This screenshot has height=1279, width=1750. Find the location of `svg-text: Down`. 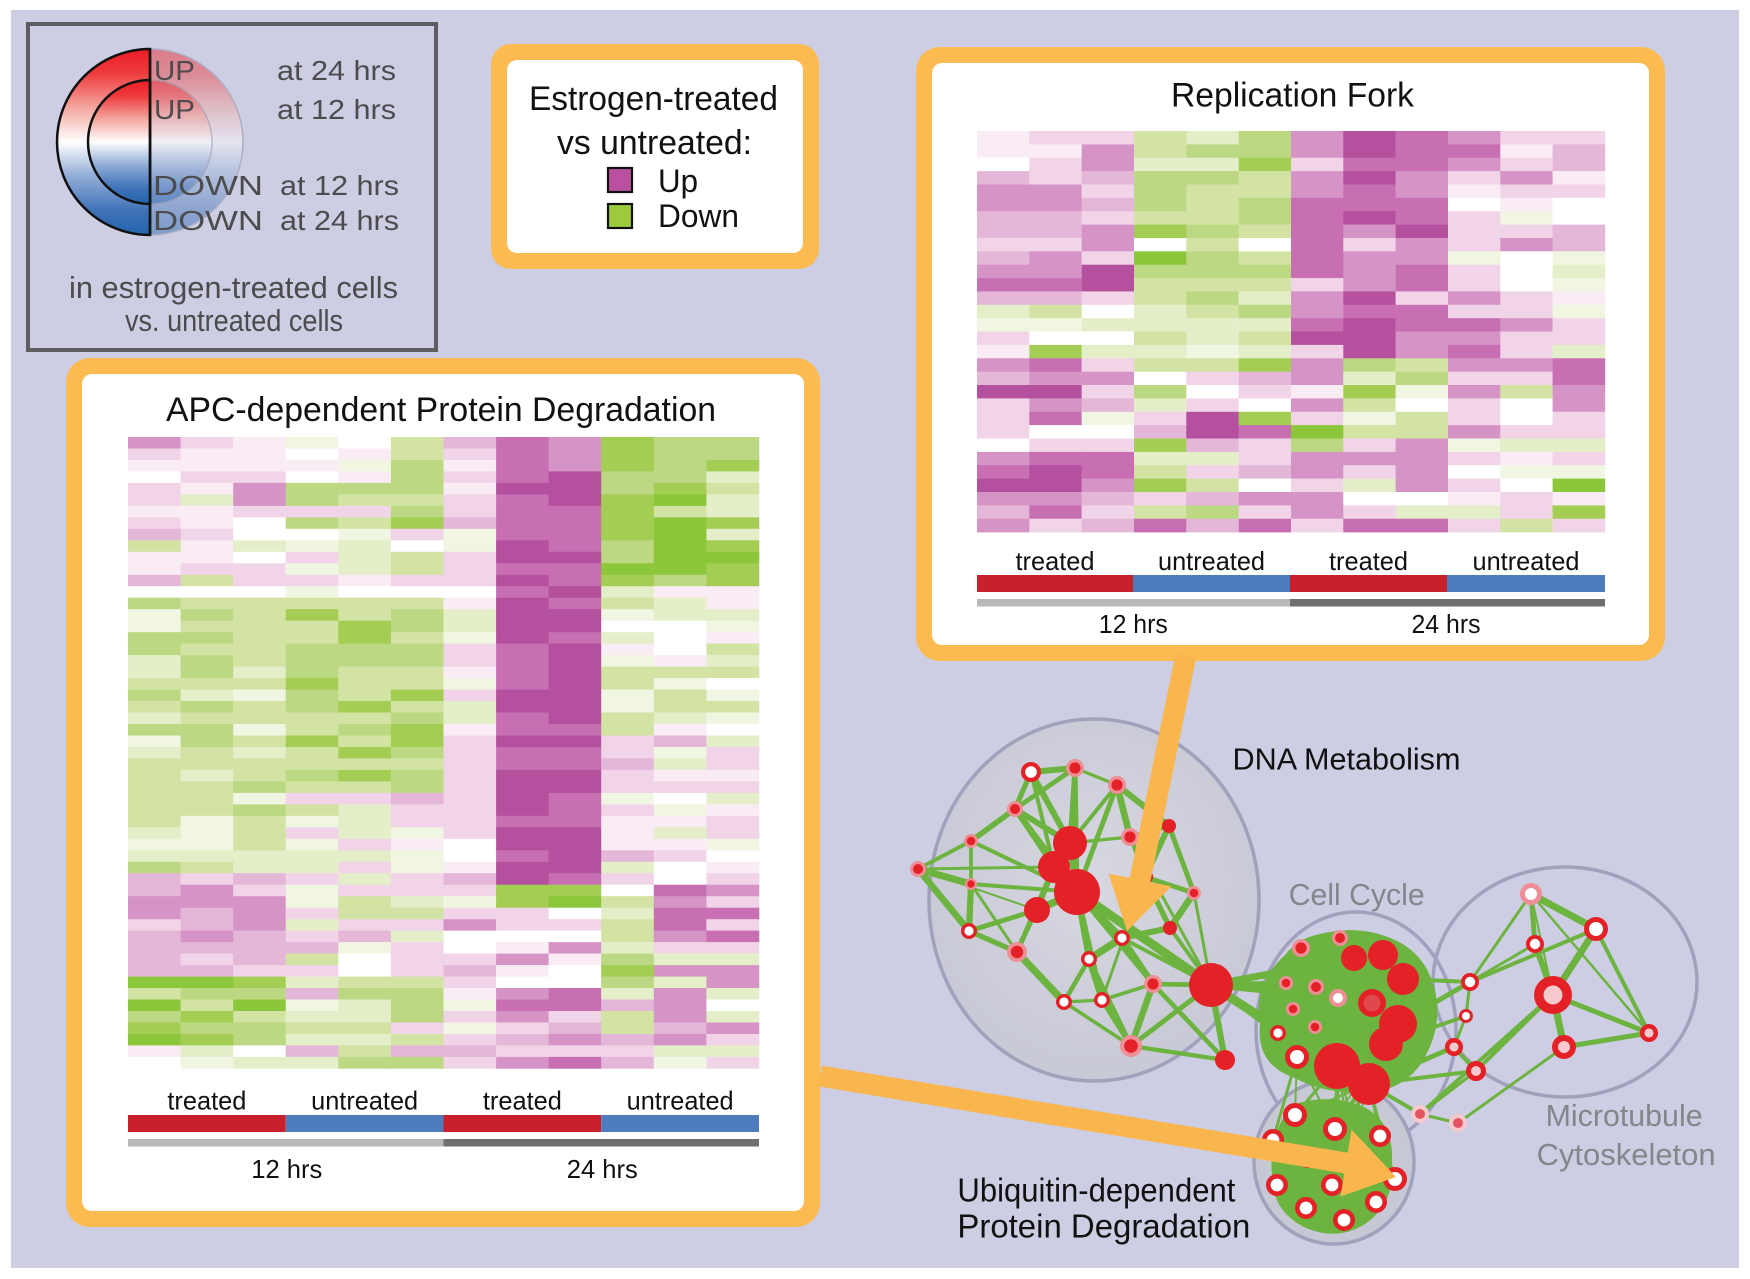

svg-text: Down is located at coordinates (698, 216).